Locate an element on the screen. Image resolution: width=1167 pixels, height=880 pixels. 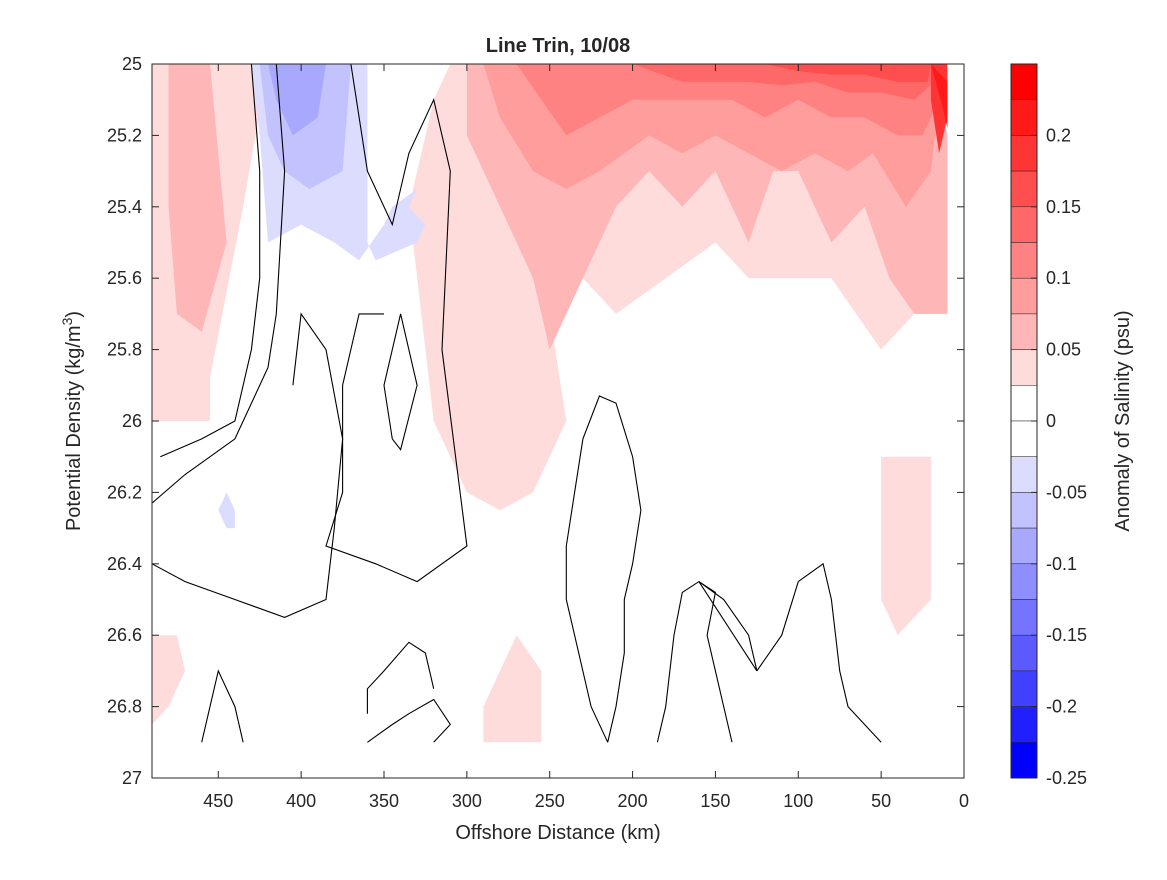
colorbar-tick-label: 0 is located at coordinates (1051, 421).